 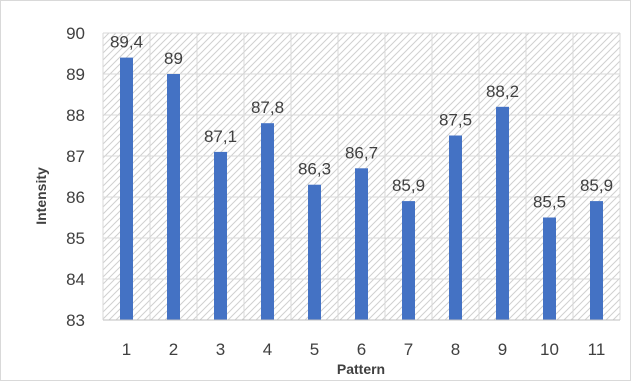 I want to click on x-axis: 1 2 3 4 5 6 7 8 9 10 11, so click(x=361, y=339).